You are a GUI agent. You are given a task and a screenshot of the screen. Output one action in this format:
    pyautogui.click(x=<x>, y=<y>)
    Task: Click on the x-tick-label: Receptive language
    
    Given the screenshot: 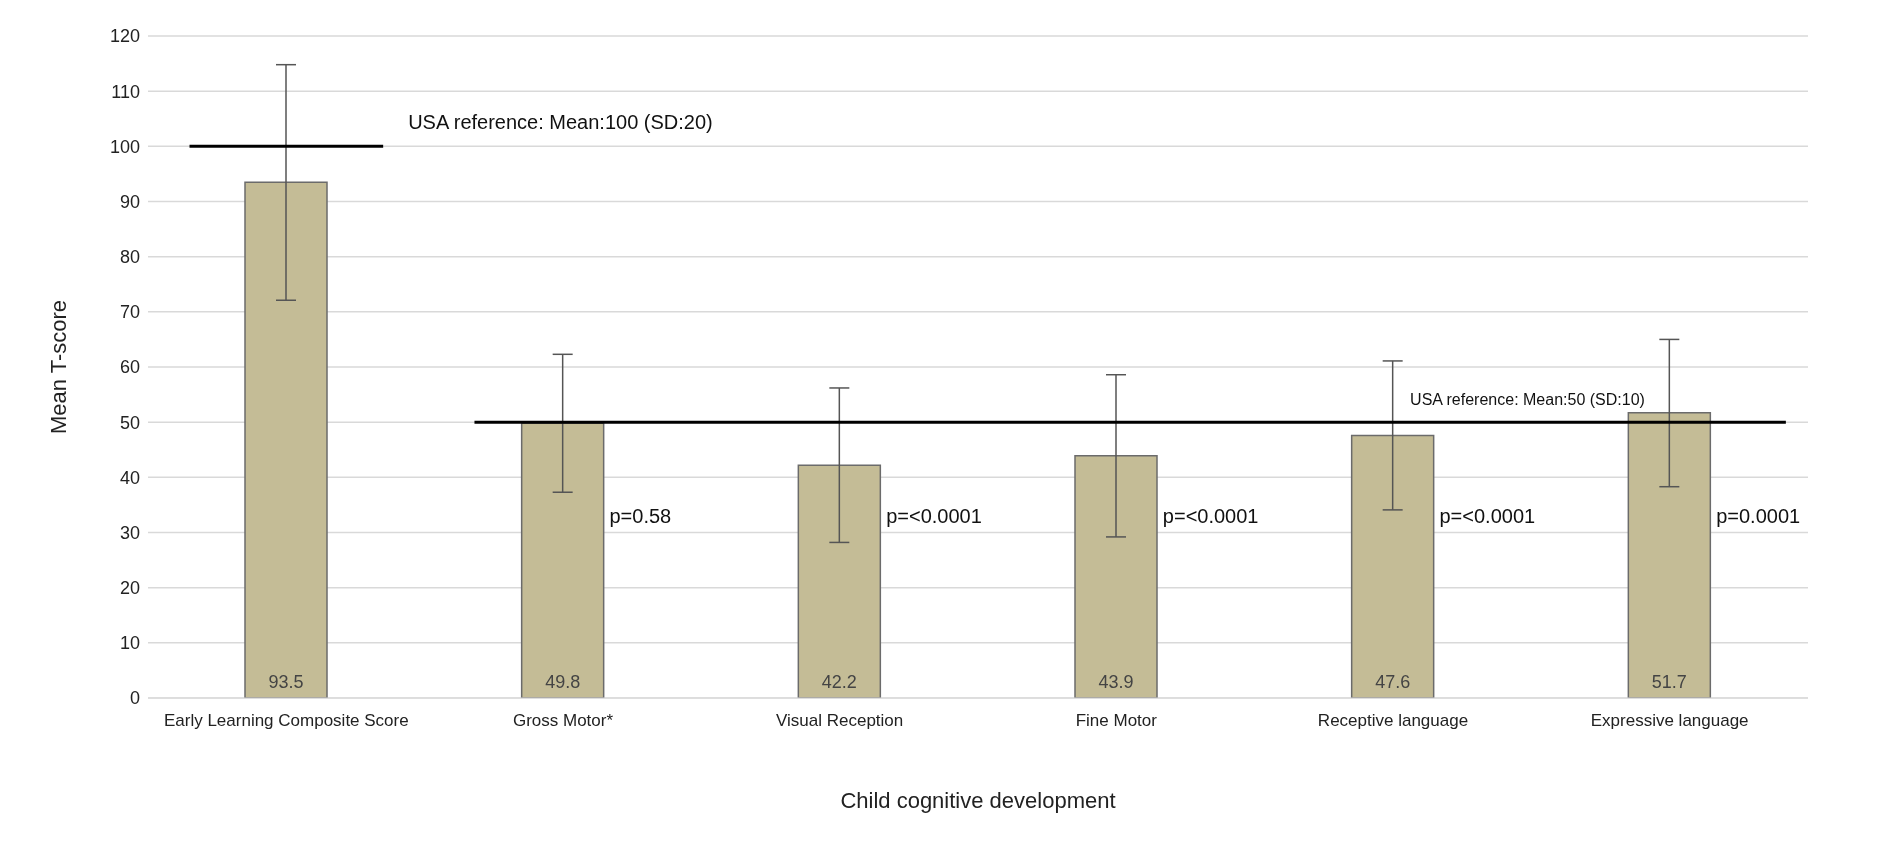 What is the action you would take?
    pyautogui.click(x=1393, y=721)
    